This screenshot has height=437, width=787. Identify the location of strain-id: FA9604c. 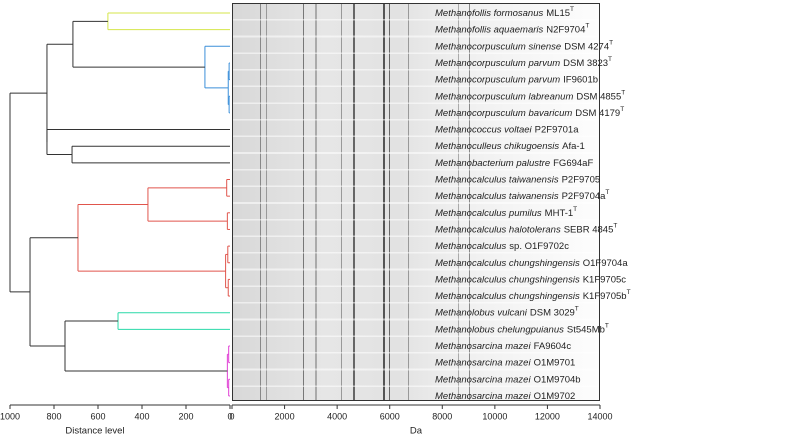
(553, 346).